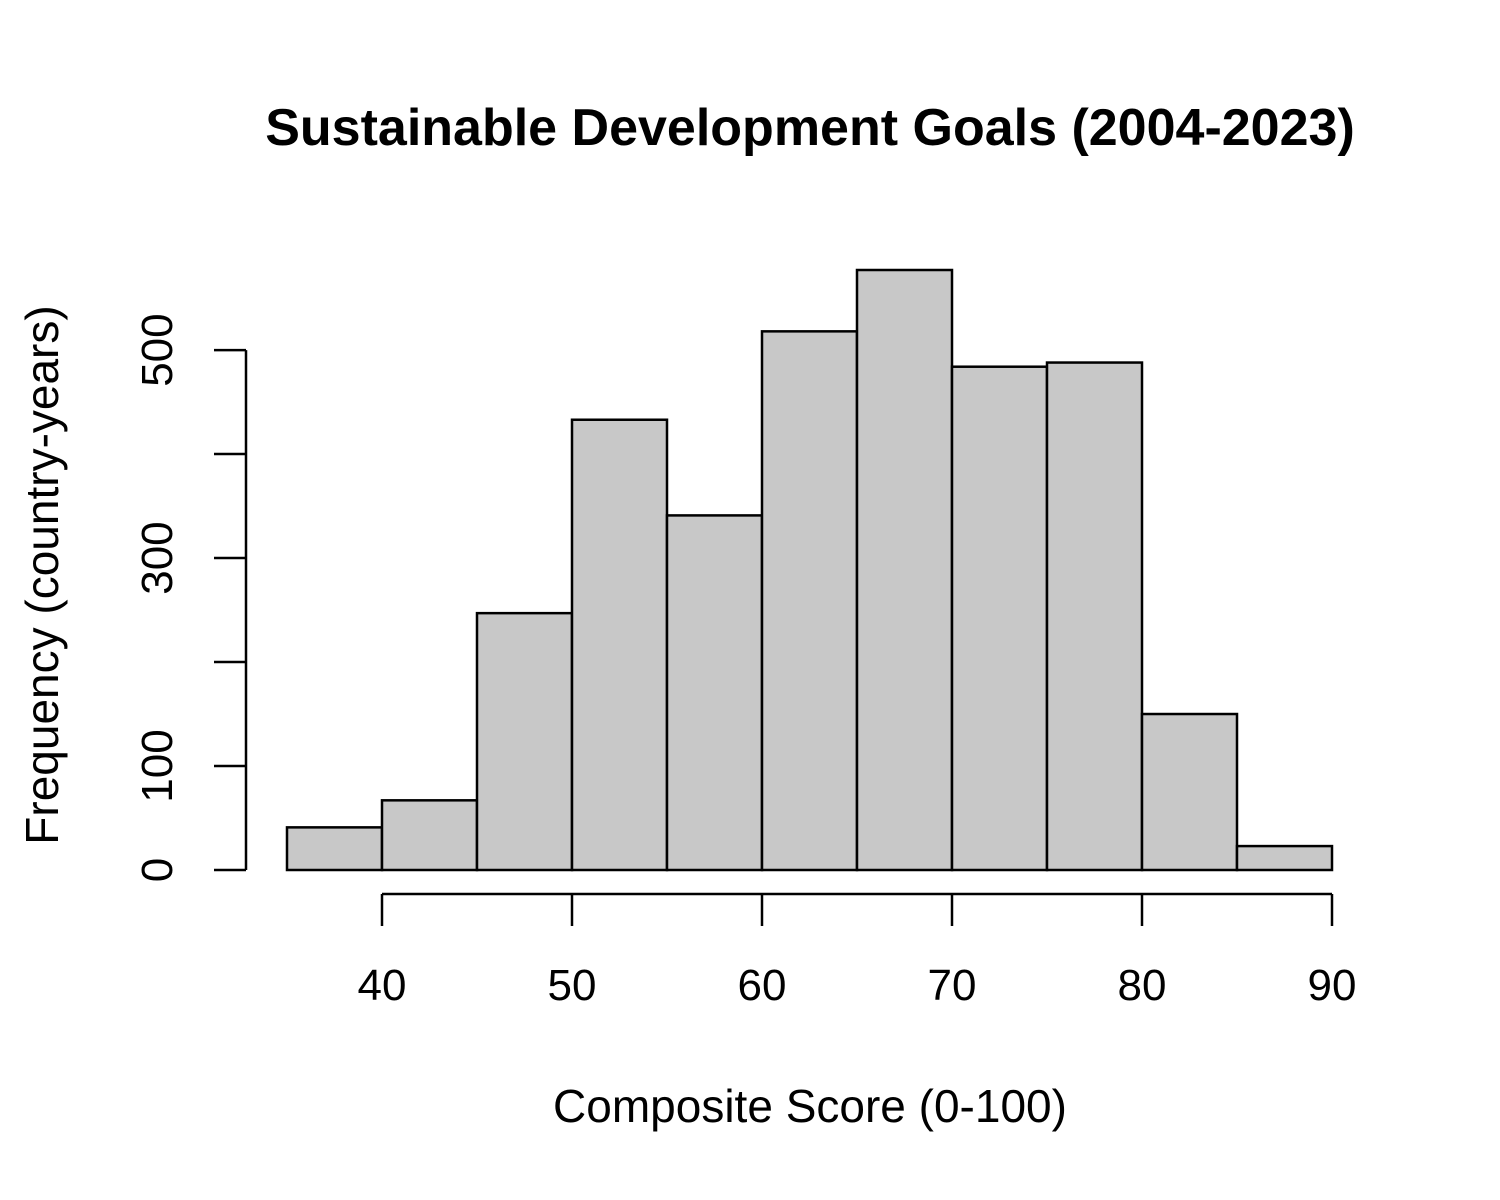 This screenshot has width=1500, height=1200. I want to click on x-tick-label: 80, so click(1142, 985).